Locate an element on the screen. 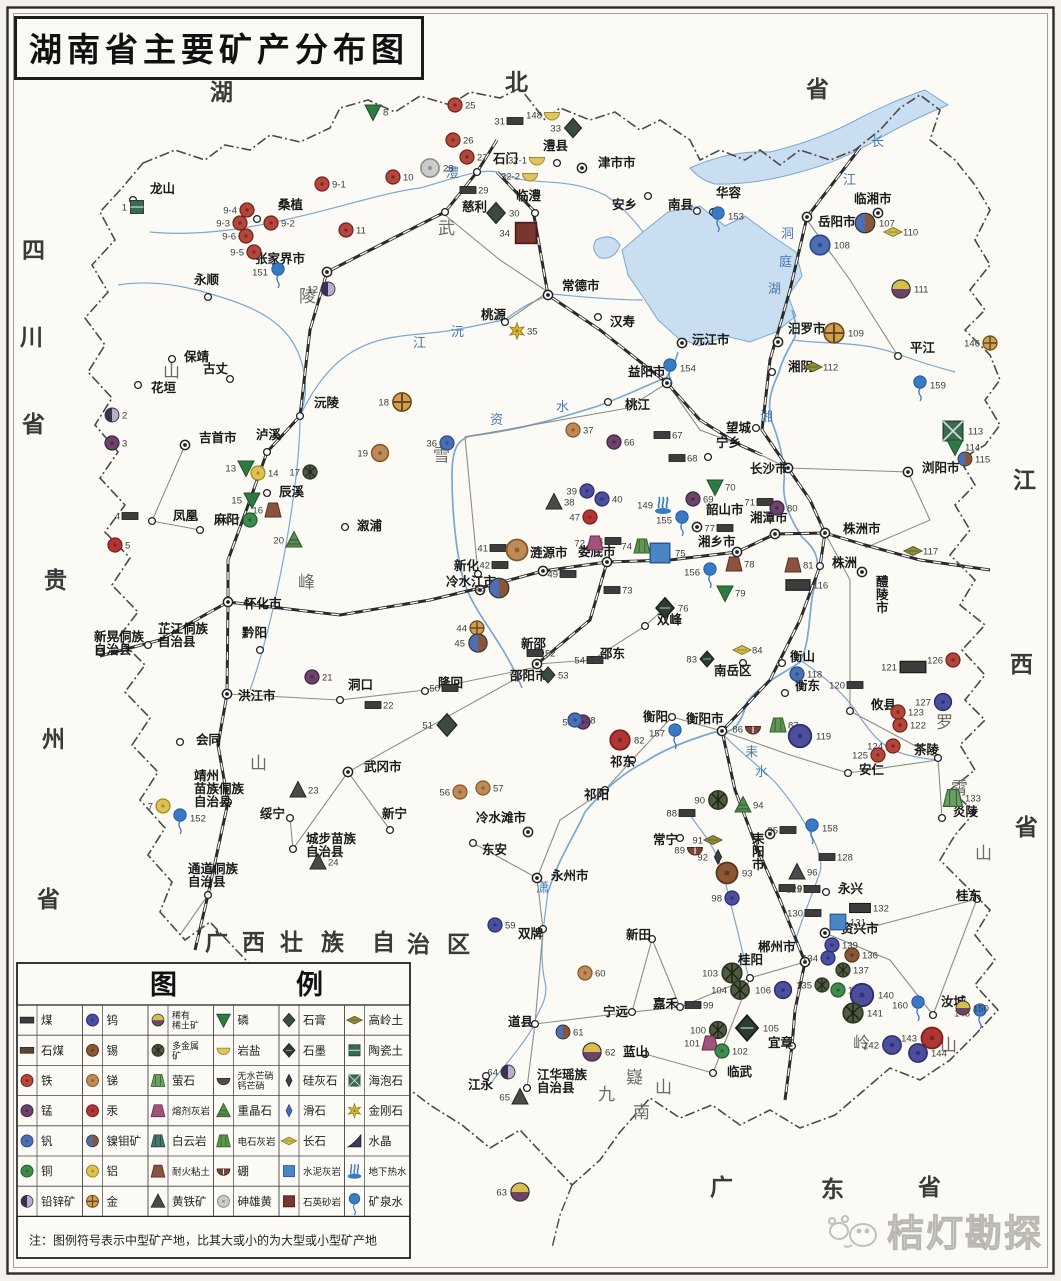 This screenshot has height=1281, width=1061. city-label: 桃源 is located at coordinates (494, 314).